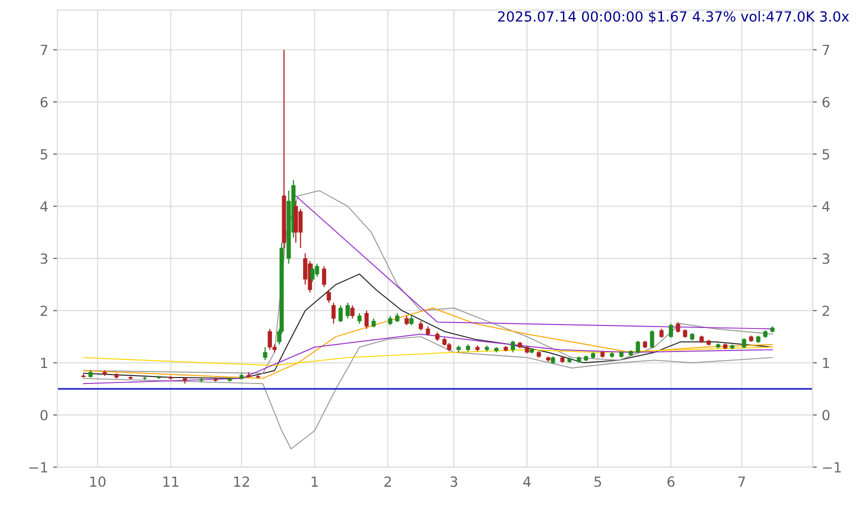 The image size is (858, 505). Describe the element at coordinates (38, 467) in the screenshot. I see `y-tick-label: −1` at that location.